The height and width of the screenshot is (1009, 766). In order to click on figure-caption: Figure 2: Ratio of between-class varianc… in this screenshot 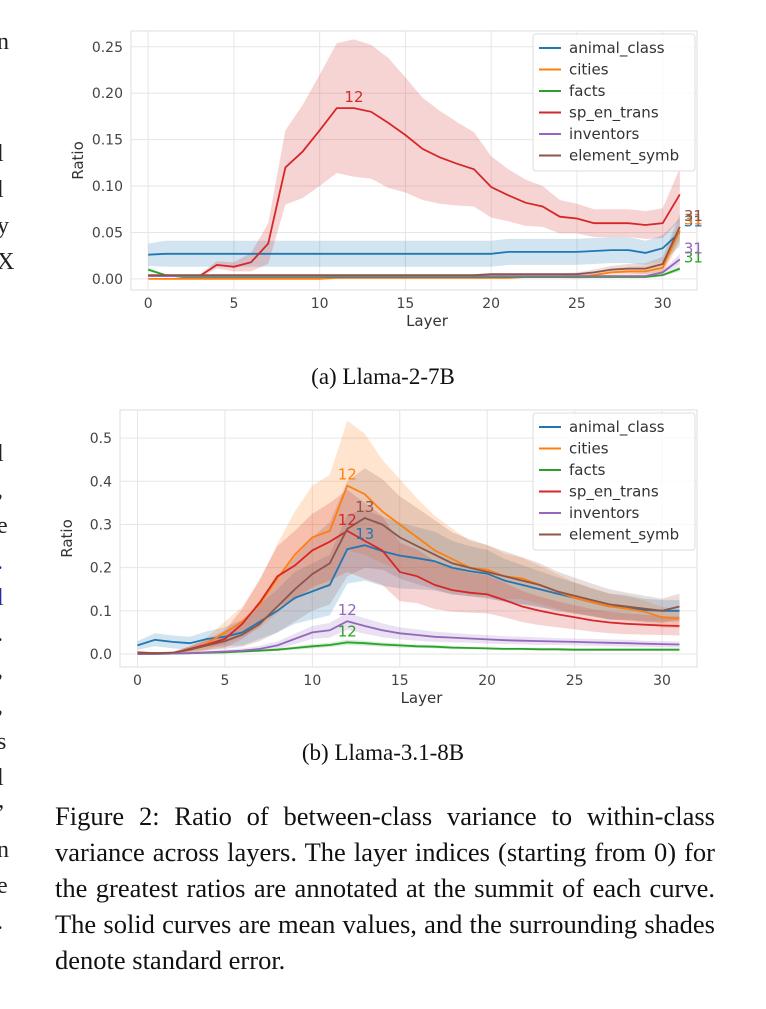, I will do `click(385, 888)`.